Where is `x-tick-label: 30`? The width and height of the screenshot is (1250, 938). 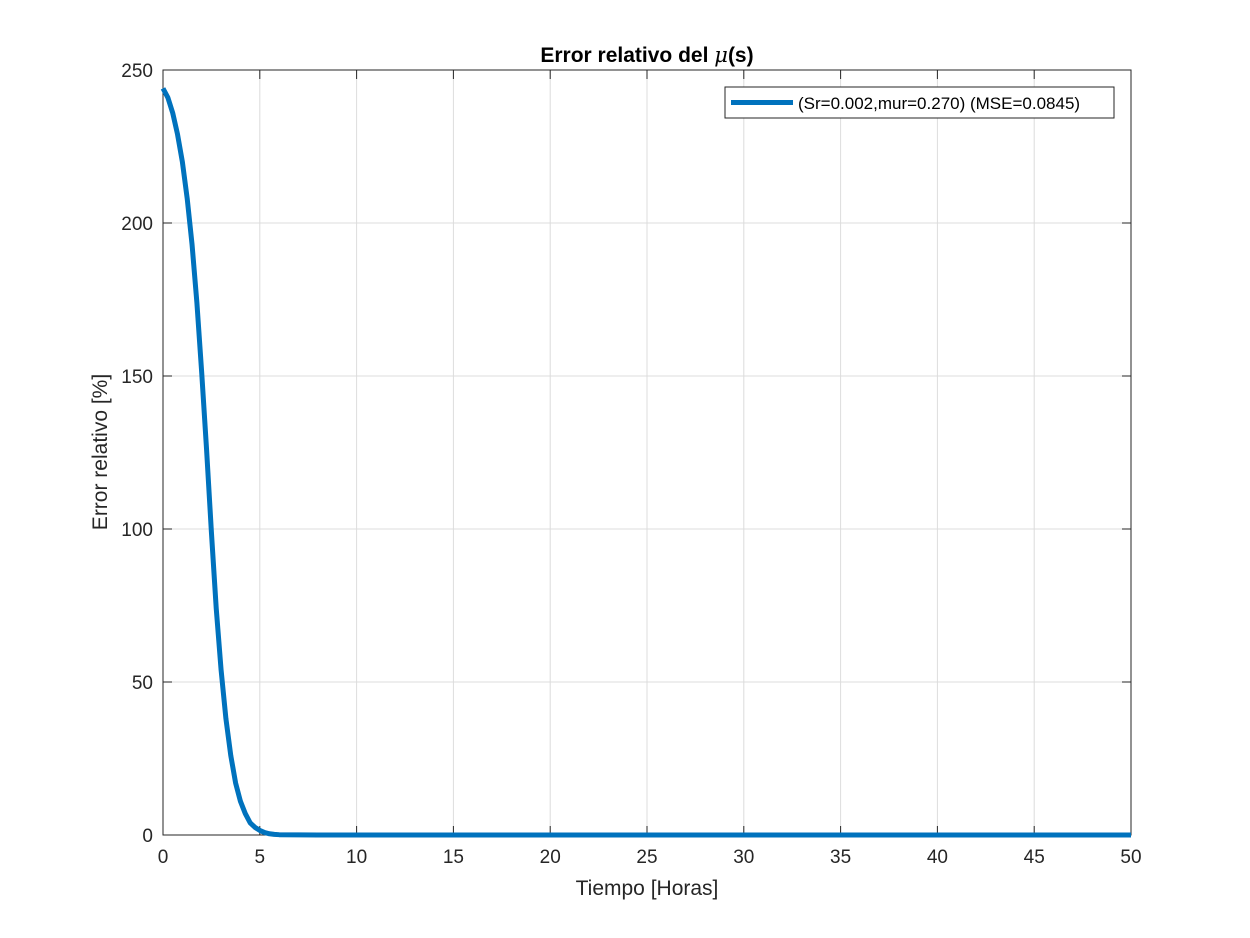 x-tick-label: 30 is located at coordinates (743, 857).